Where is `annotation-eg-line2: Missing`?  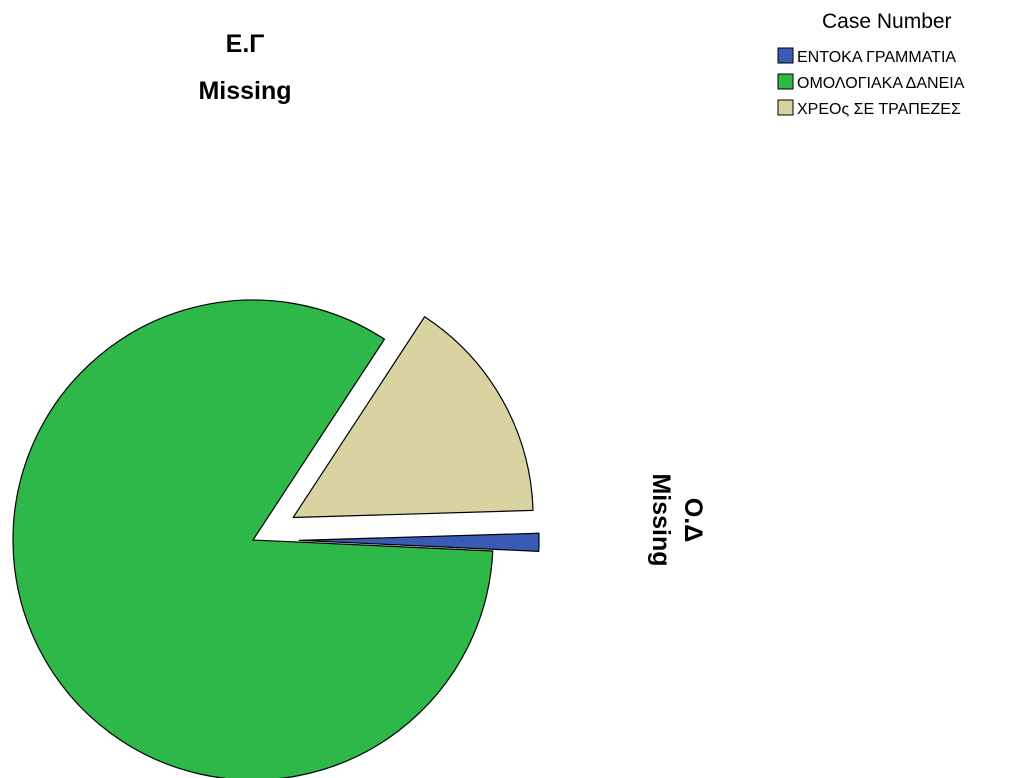 annotation-eg-line2: Missing is located at coordinates (244, 91).